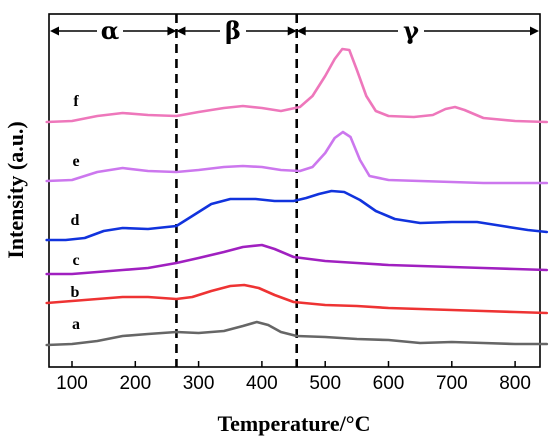  I want to click on region-label-1: α, so click(110, 30).